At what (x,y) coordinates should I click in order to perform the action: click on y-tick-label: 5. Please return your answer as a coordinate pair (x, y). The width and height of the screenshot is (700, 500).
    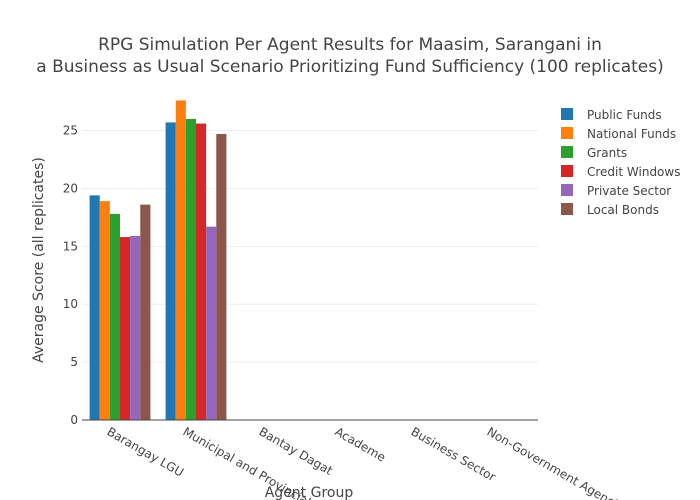
    Looking at the image, I should click on (74, 362).